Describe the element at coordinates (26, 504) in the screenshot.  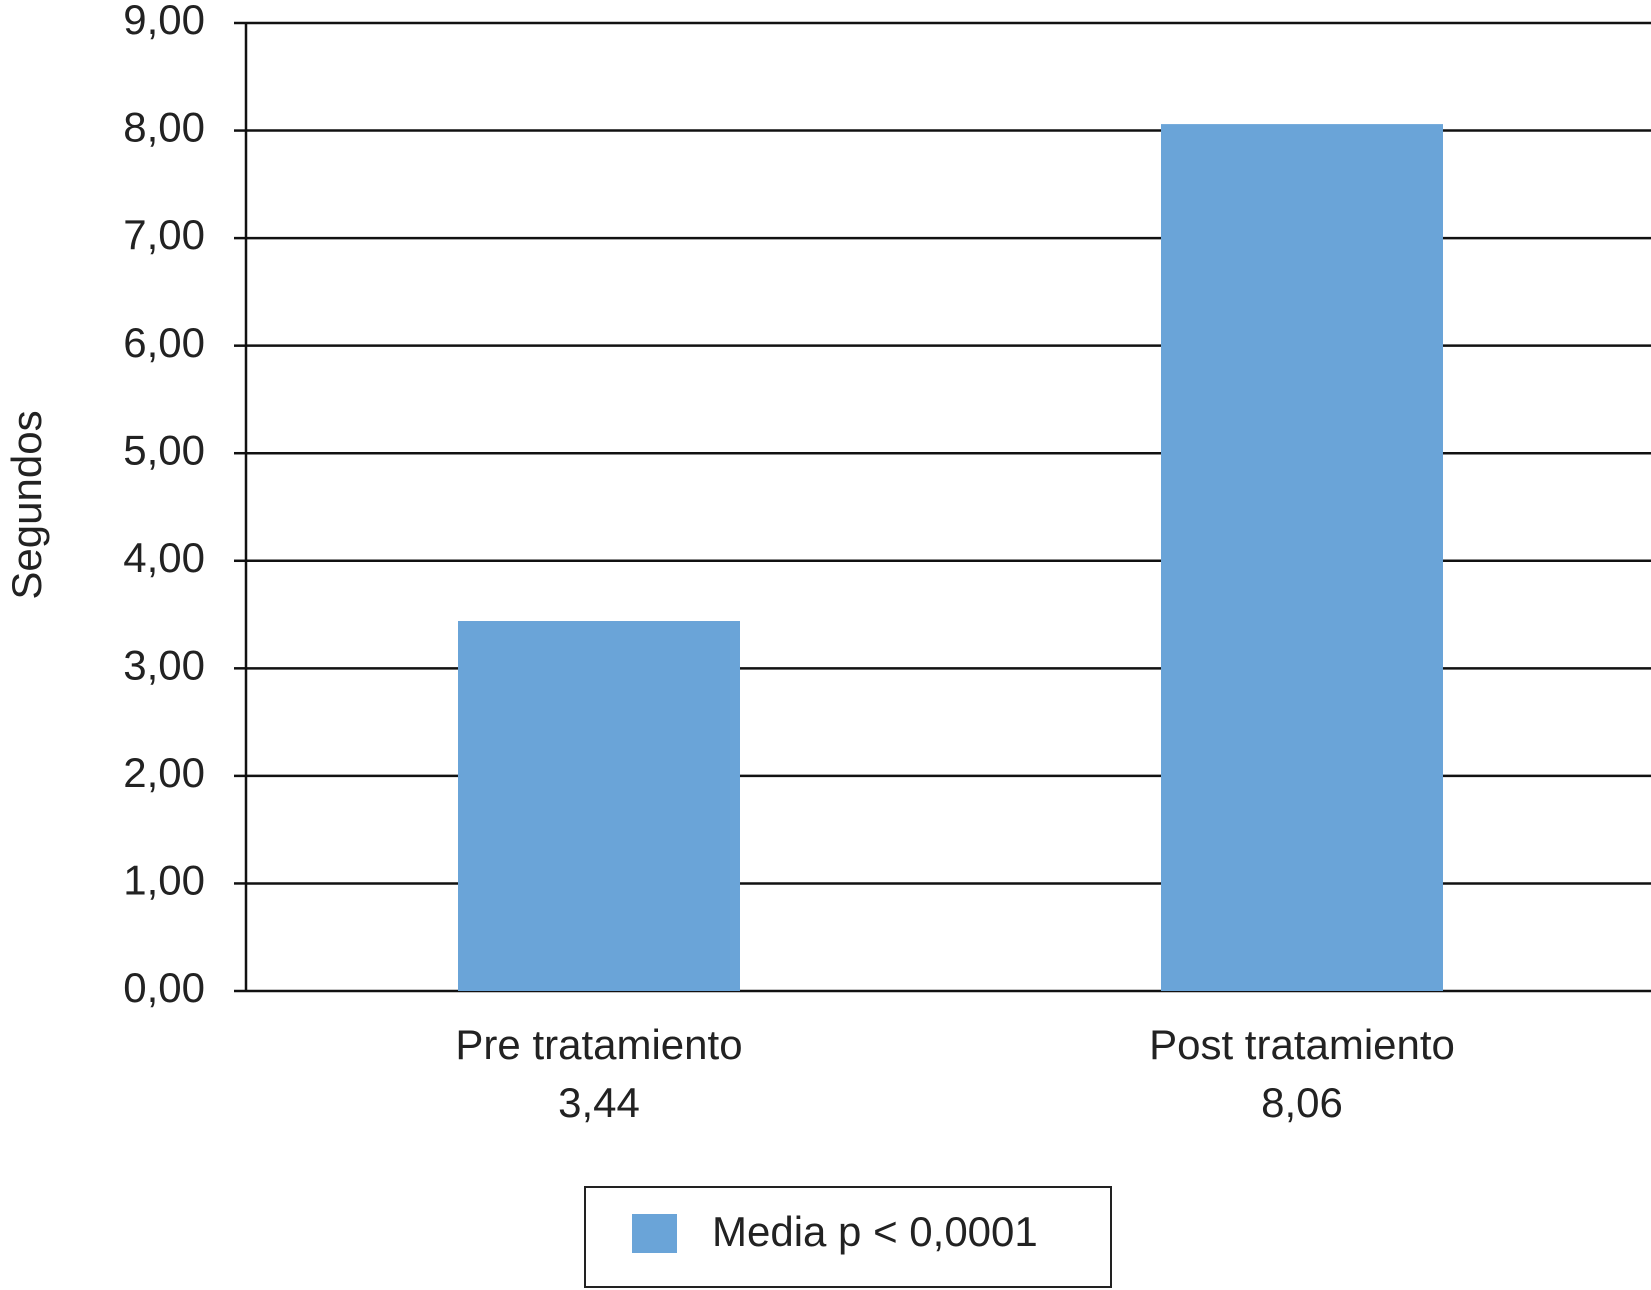
I see `y-axis-label: Segundos` at that location.